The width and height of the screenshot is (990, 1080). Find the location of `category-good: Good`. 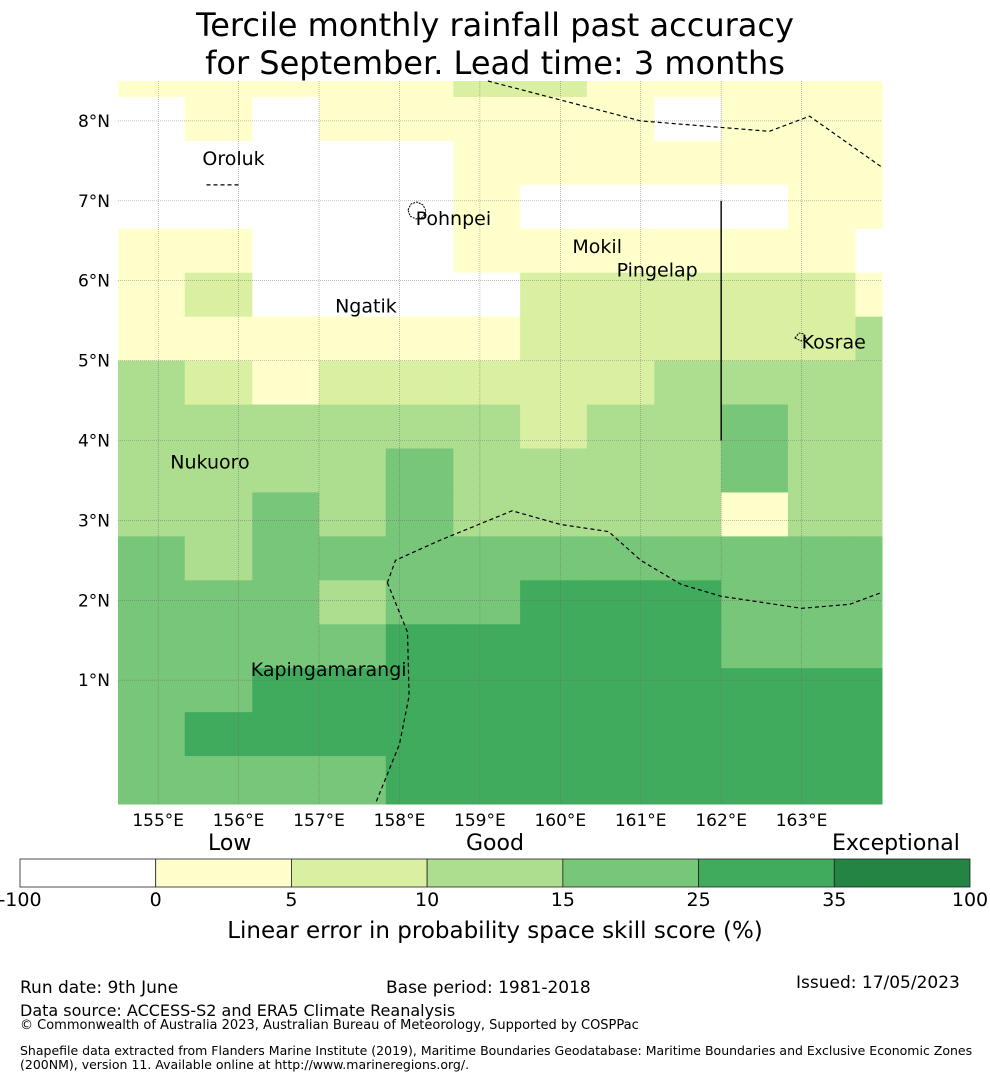

category-good: Good is located at coordinates (495, 843).